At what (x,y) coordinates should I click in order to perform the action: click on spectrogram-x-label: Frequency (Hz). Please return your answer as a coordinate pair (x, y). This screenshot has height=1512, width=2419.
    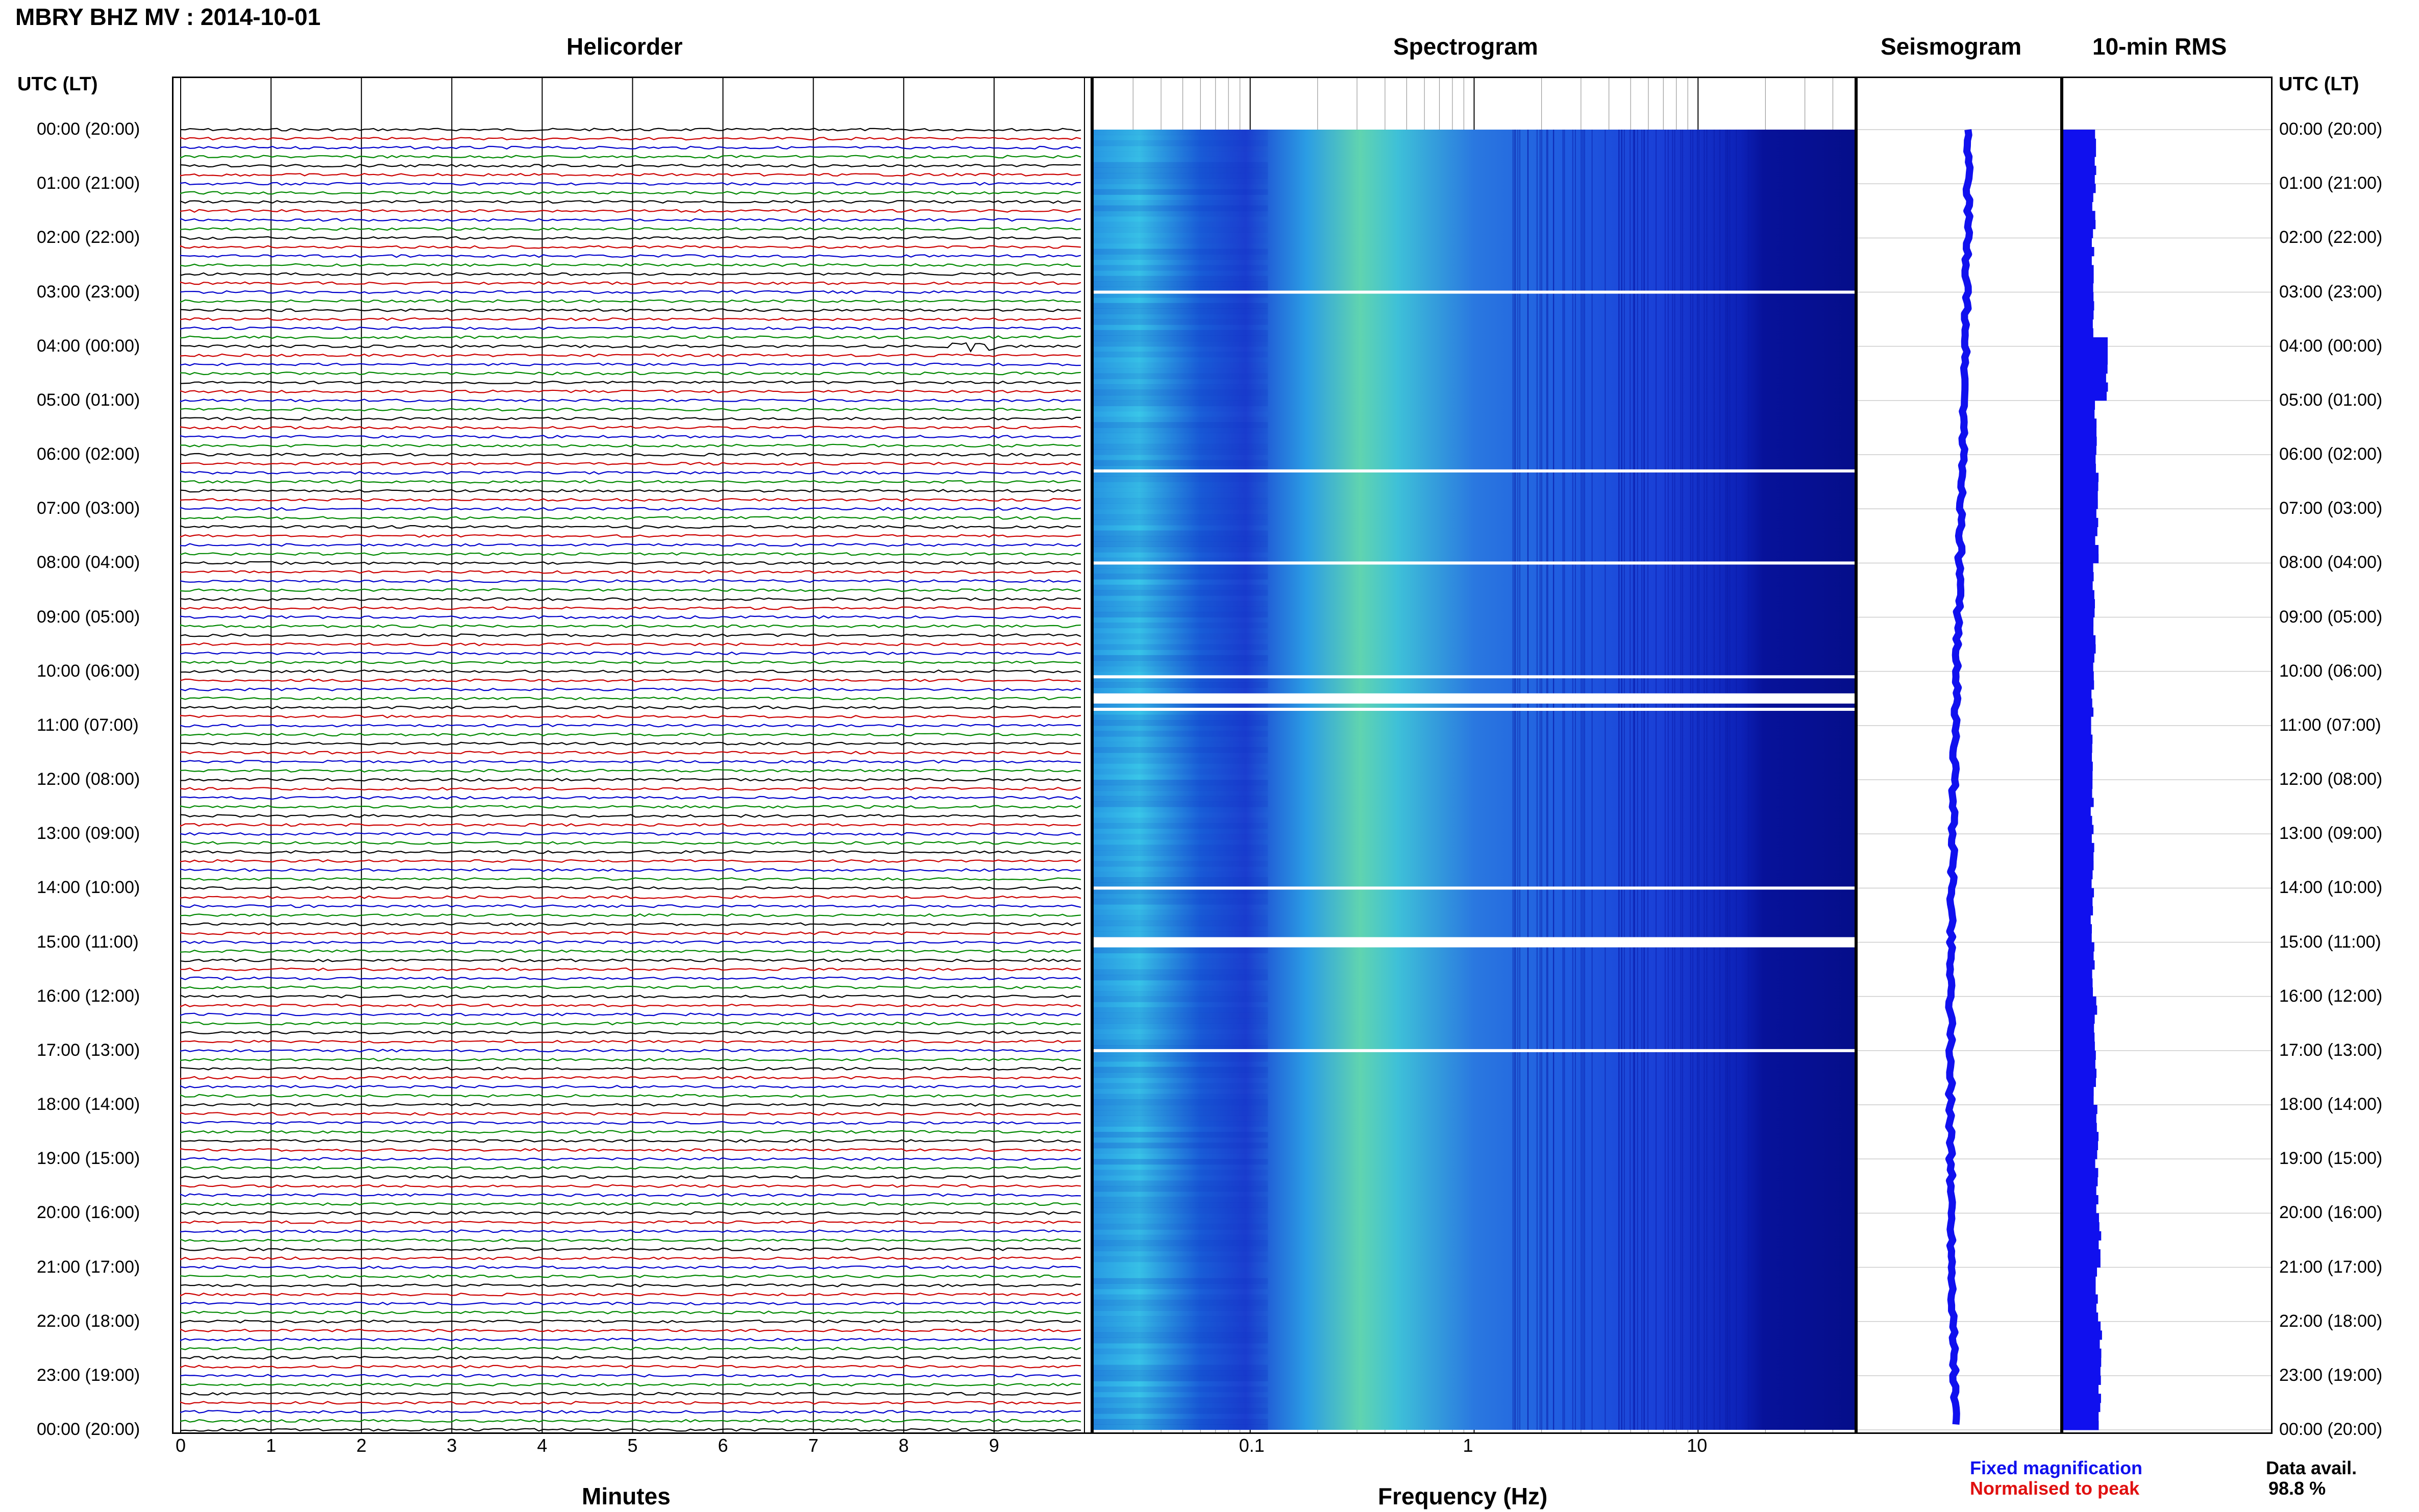
    Looking at the image, I should click on (1463, 1496).